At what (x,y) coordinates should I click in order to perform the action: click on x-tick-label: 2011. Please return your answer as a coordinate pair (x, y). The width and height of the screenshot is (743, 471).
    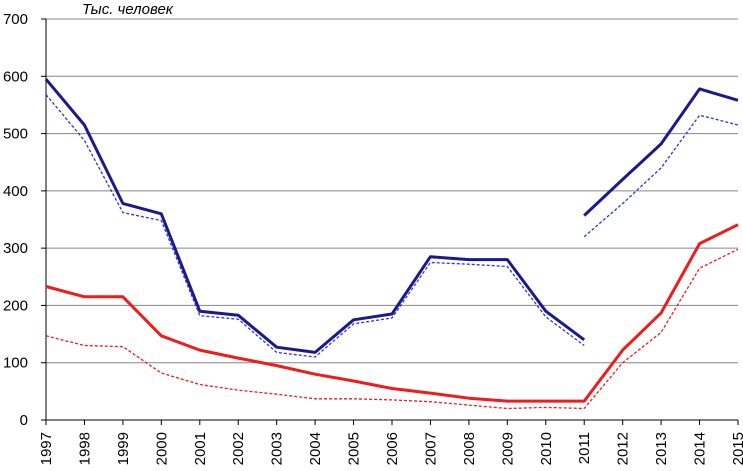
    Looking at the image, I should click on (584, 448).